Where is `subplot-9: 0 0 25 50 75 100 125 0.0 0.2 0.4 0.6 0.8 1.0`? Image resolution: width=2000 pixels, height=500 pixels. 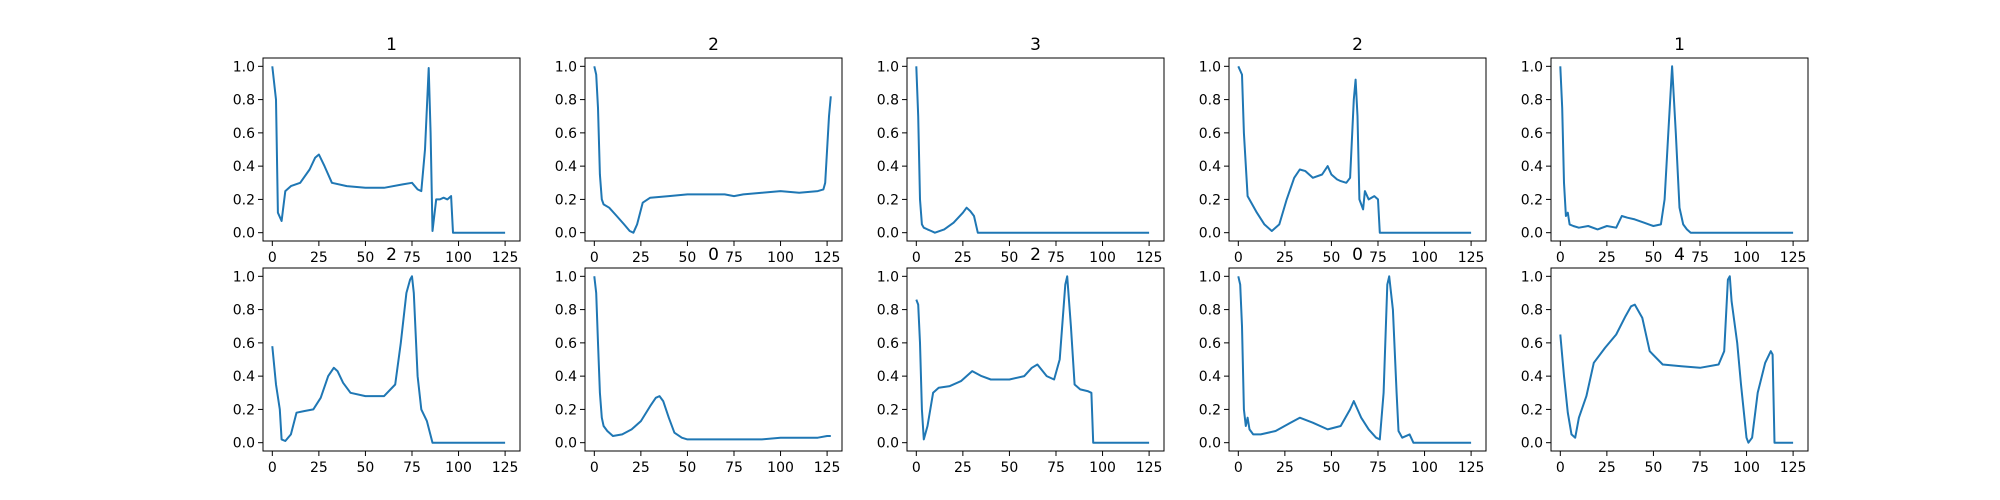
subplot-9: 0 0 25 50 75 100 125 0.0 0.2 0.4 0.6 0.8 1.0 is located at coordinates (1343, 360).